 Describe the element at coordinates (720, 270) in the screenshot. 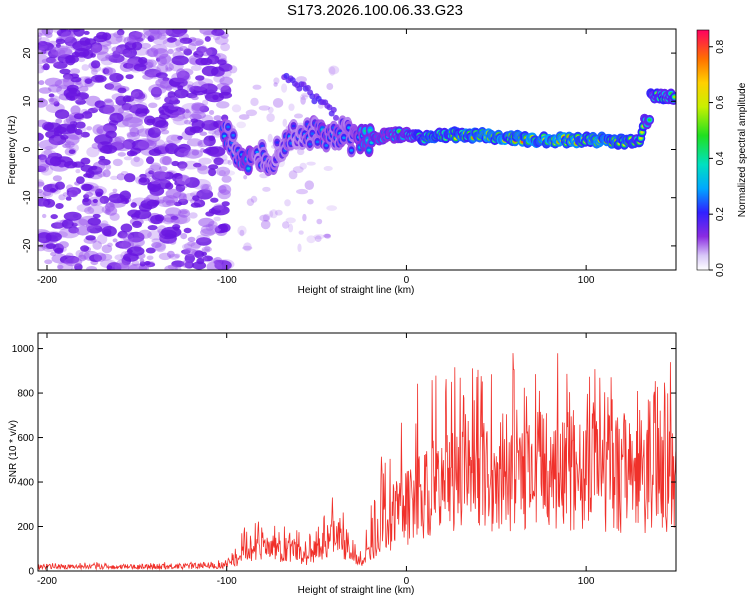

I see `colorbar-tick-label: 0.0` at that location.